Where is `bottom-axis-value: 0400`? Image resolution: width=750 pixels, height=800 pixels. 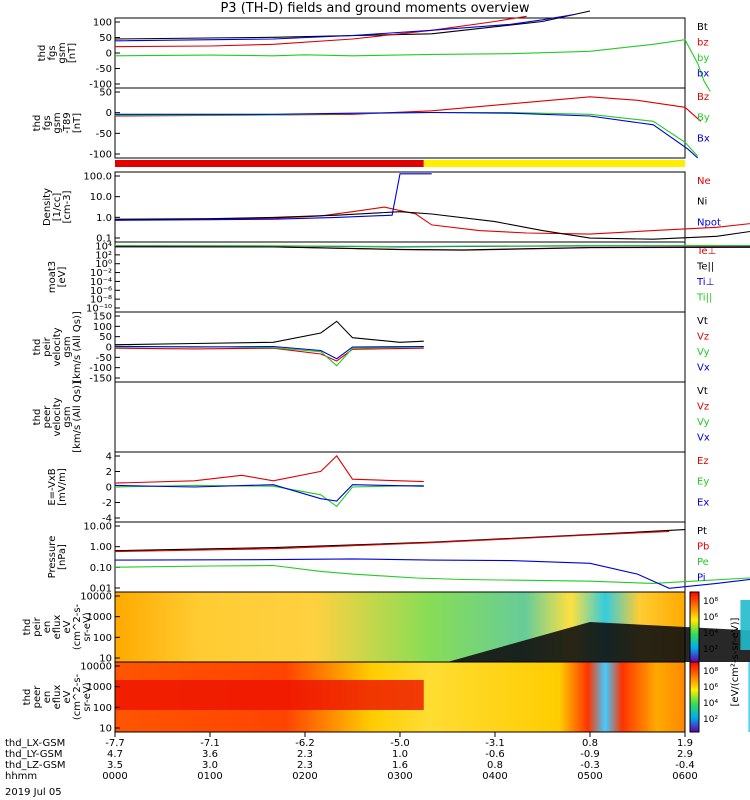
bottom-axis-value: 0400 is located at coordinates (494, 776).